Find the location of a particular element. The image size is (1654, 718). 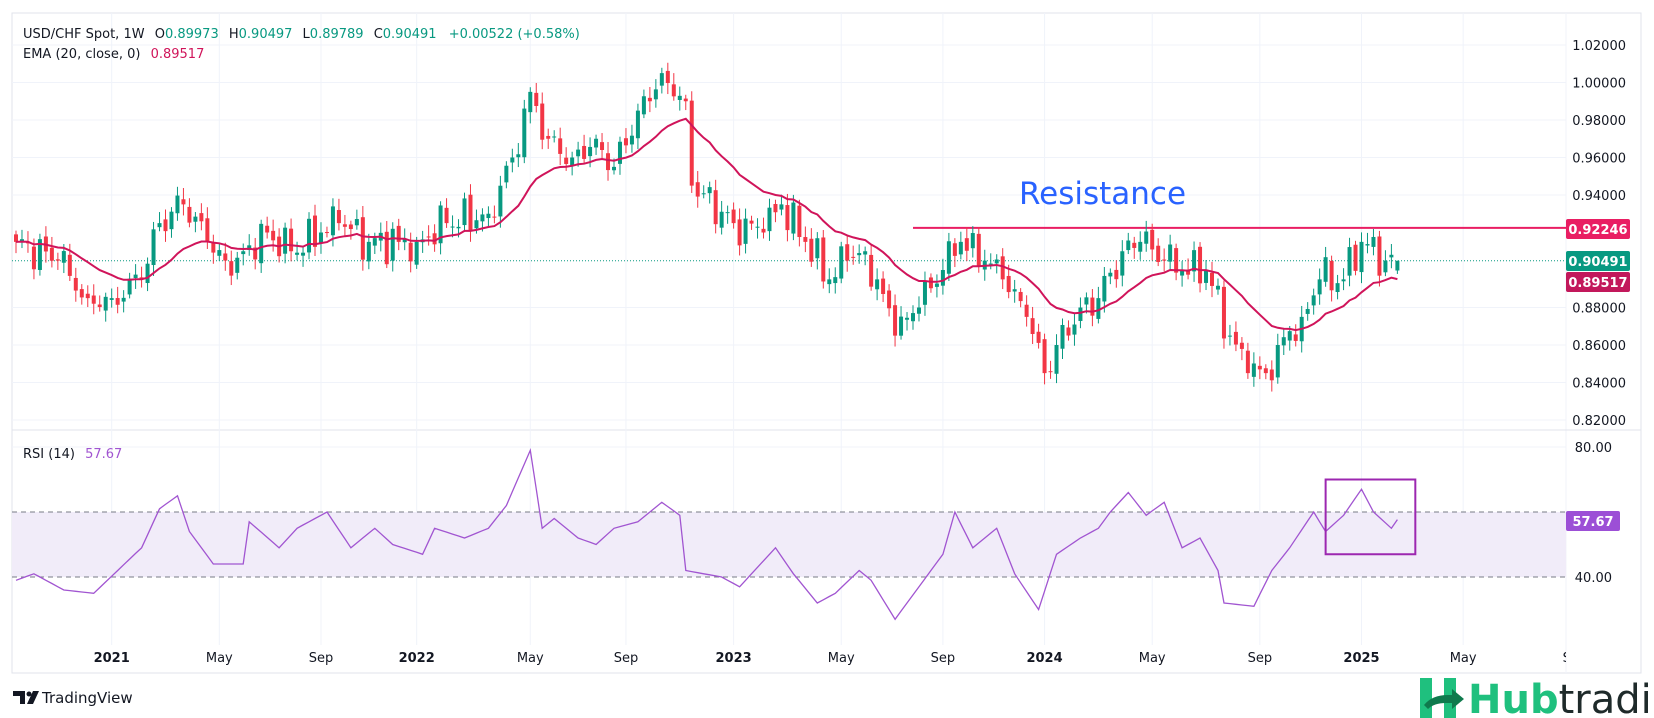

time-axis-label: 2024 is located at coordinates (1044, 658).